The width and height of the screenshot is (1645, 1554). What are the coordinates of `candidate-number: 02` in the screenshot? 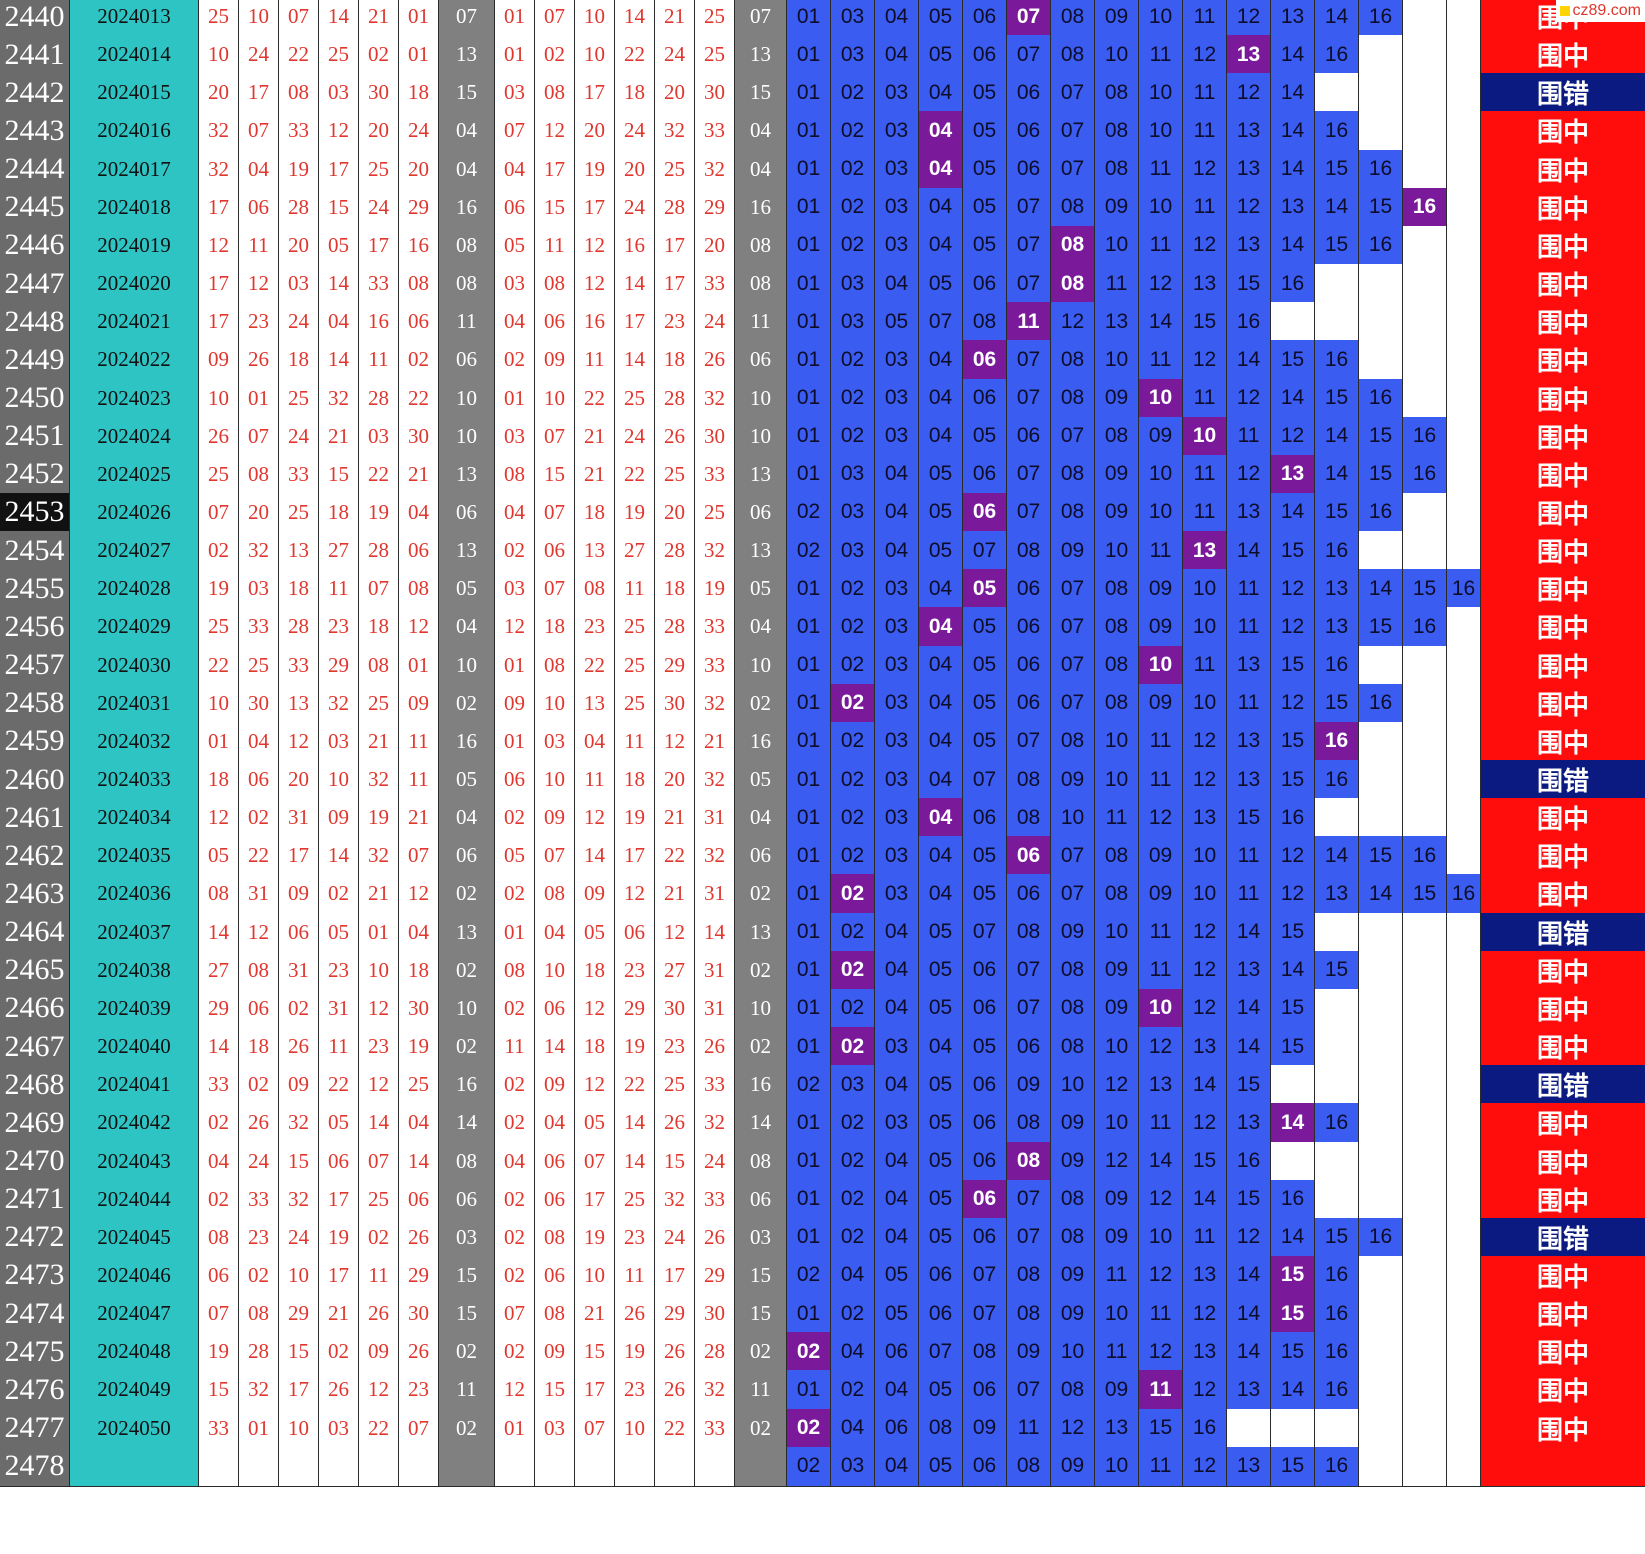 It's located at (853, 627).